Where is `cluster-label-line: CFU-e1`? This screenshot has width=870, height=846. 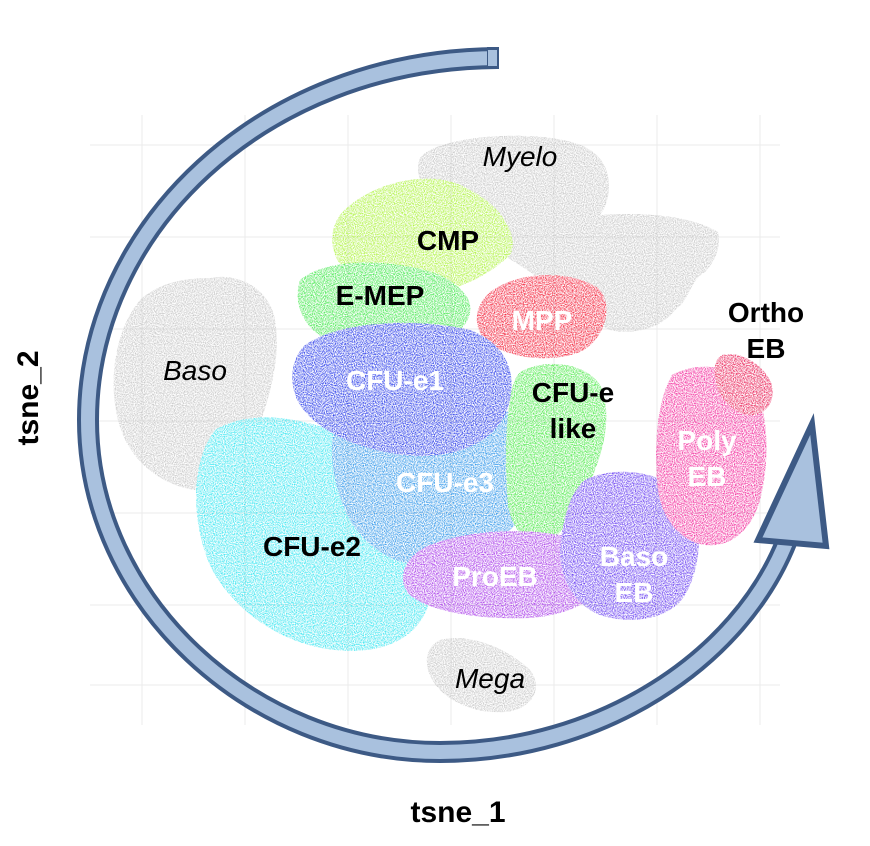
cluster-label-line: CFU-e1 is located at coordinates (395, 380).